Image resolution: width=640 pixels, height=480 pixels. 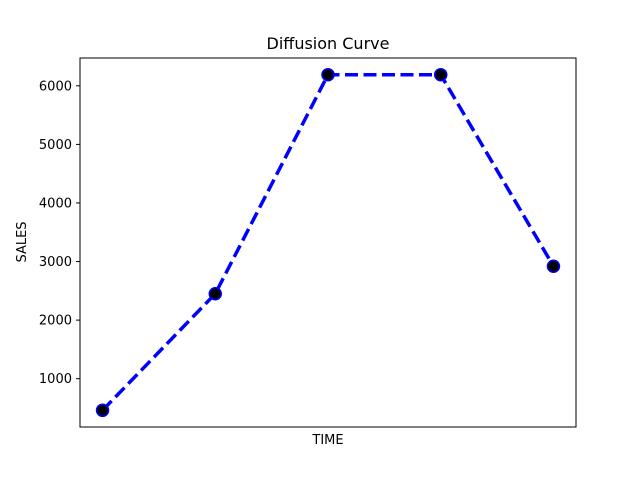 What do you see at coordinates (328, 43) in the screenshot?
I see `chart-title: Diffusion Curve` at bounding box center [328, 43].